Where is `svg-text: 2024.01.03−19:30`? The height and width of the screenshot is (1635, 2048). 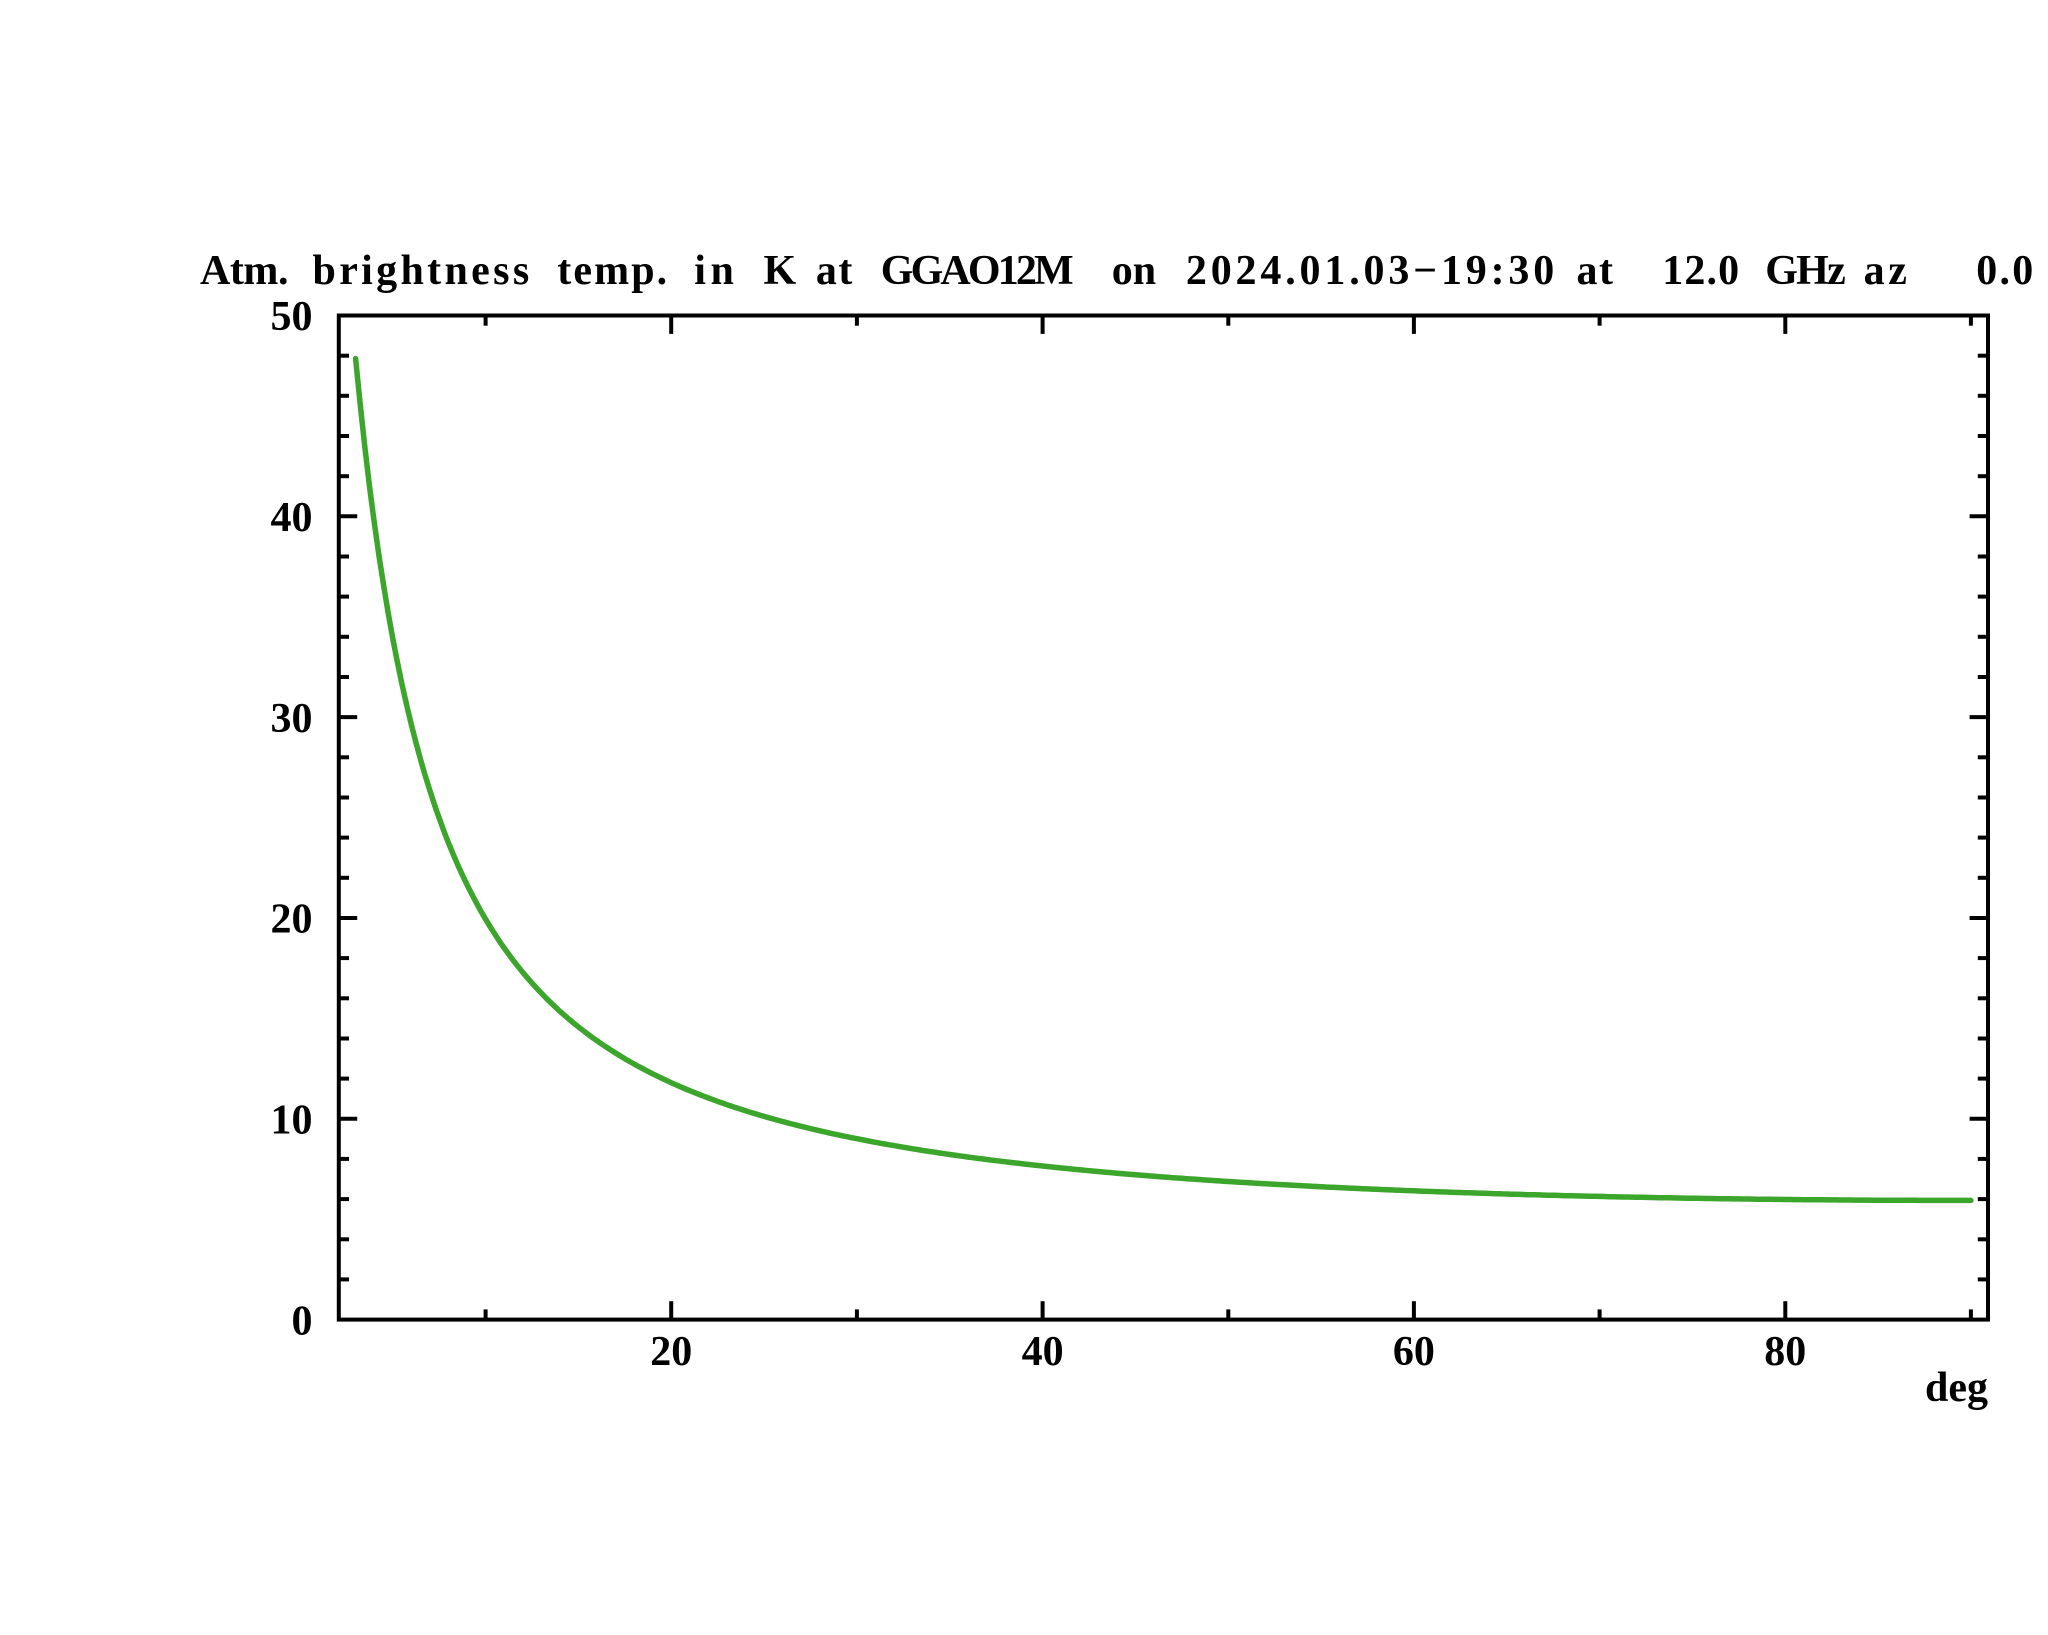 svg-text: 2024.01.03−19:30 is located at coordinates (1372, 271).